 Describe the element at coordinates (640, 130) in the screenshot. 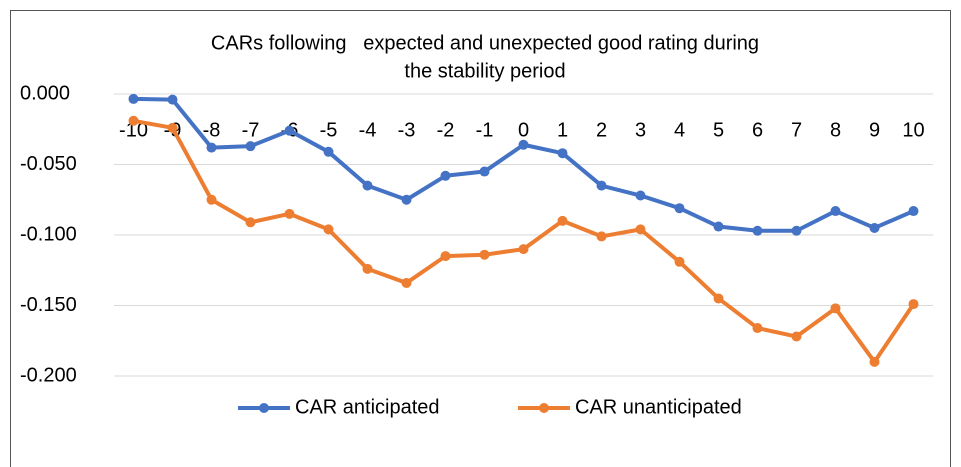

I see `x-tick-label: 3` at that location.